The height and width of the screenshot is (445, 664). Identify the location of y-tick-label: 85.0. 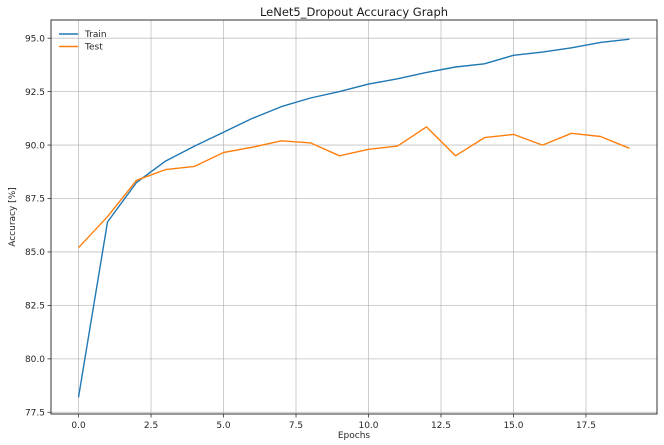
(35, 253).